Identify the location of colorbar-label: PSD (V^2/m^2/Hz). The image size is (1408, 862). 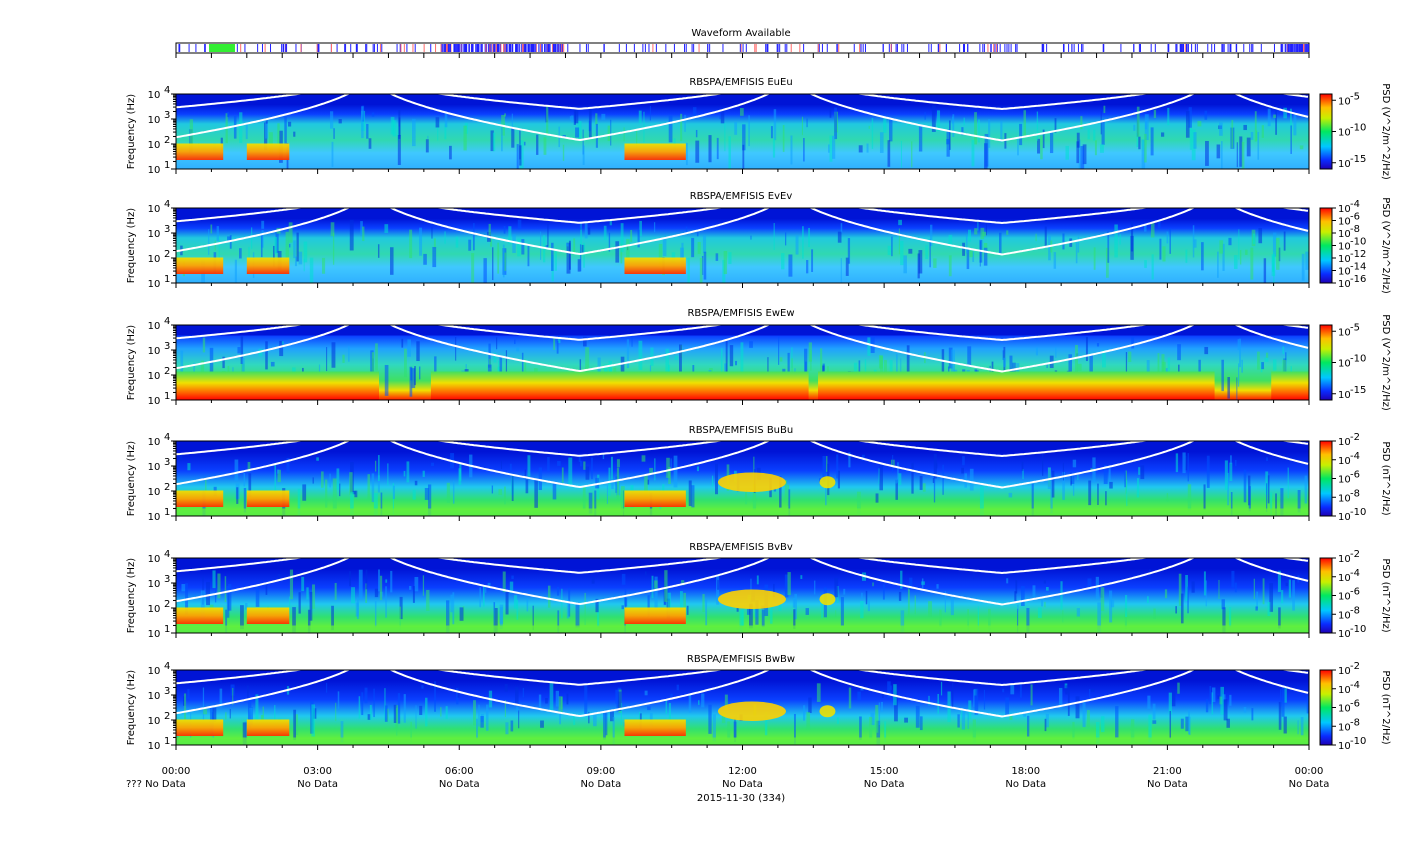
(1385, 362).